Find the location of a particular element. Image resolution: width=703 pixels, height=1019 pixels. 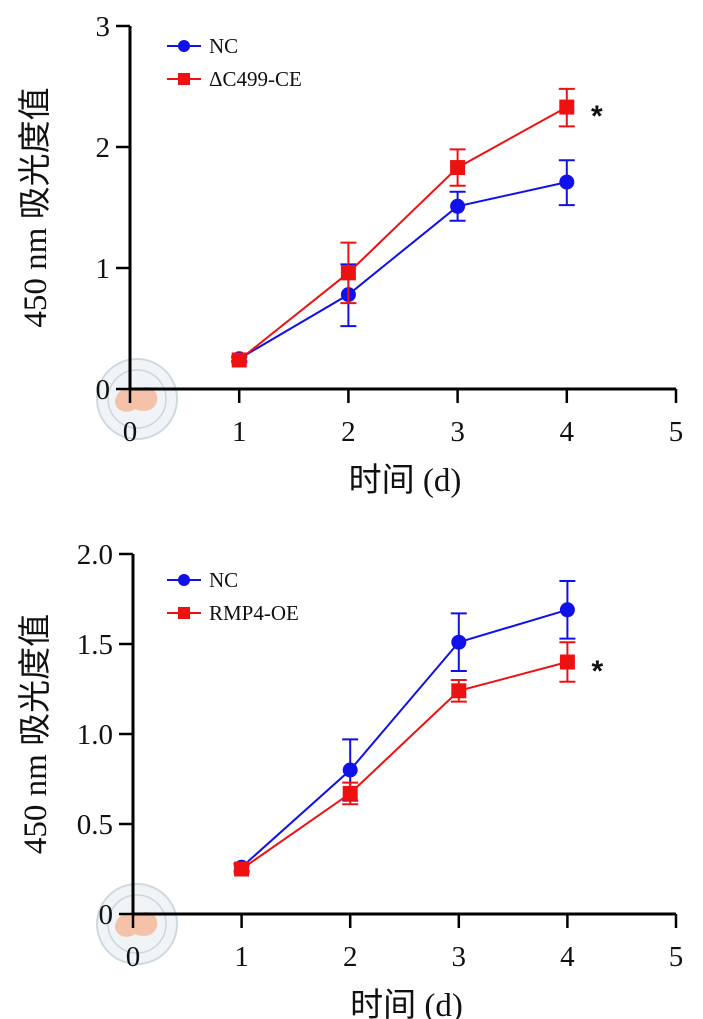

legend-entry-ΔC499-CE: ΔC499-CE is located at coordinates (234, 79).